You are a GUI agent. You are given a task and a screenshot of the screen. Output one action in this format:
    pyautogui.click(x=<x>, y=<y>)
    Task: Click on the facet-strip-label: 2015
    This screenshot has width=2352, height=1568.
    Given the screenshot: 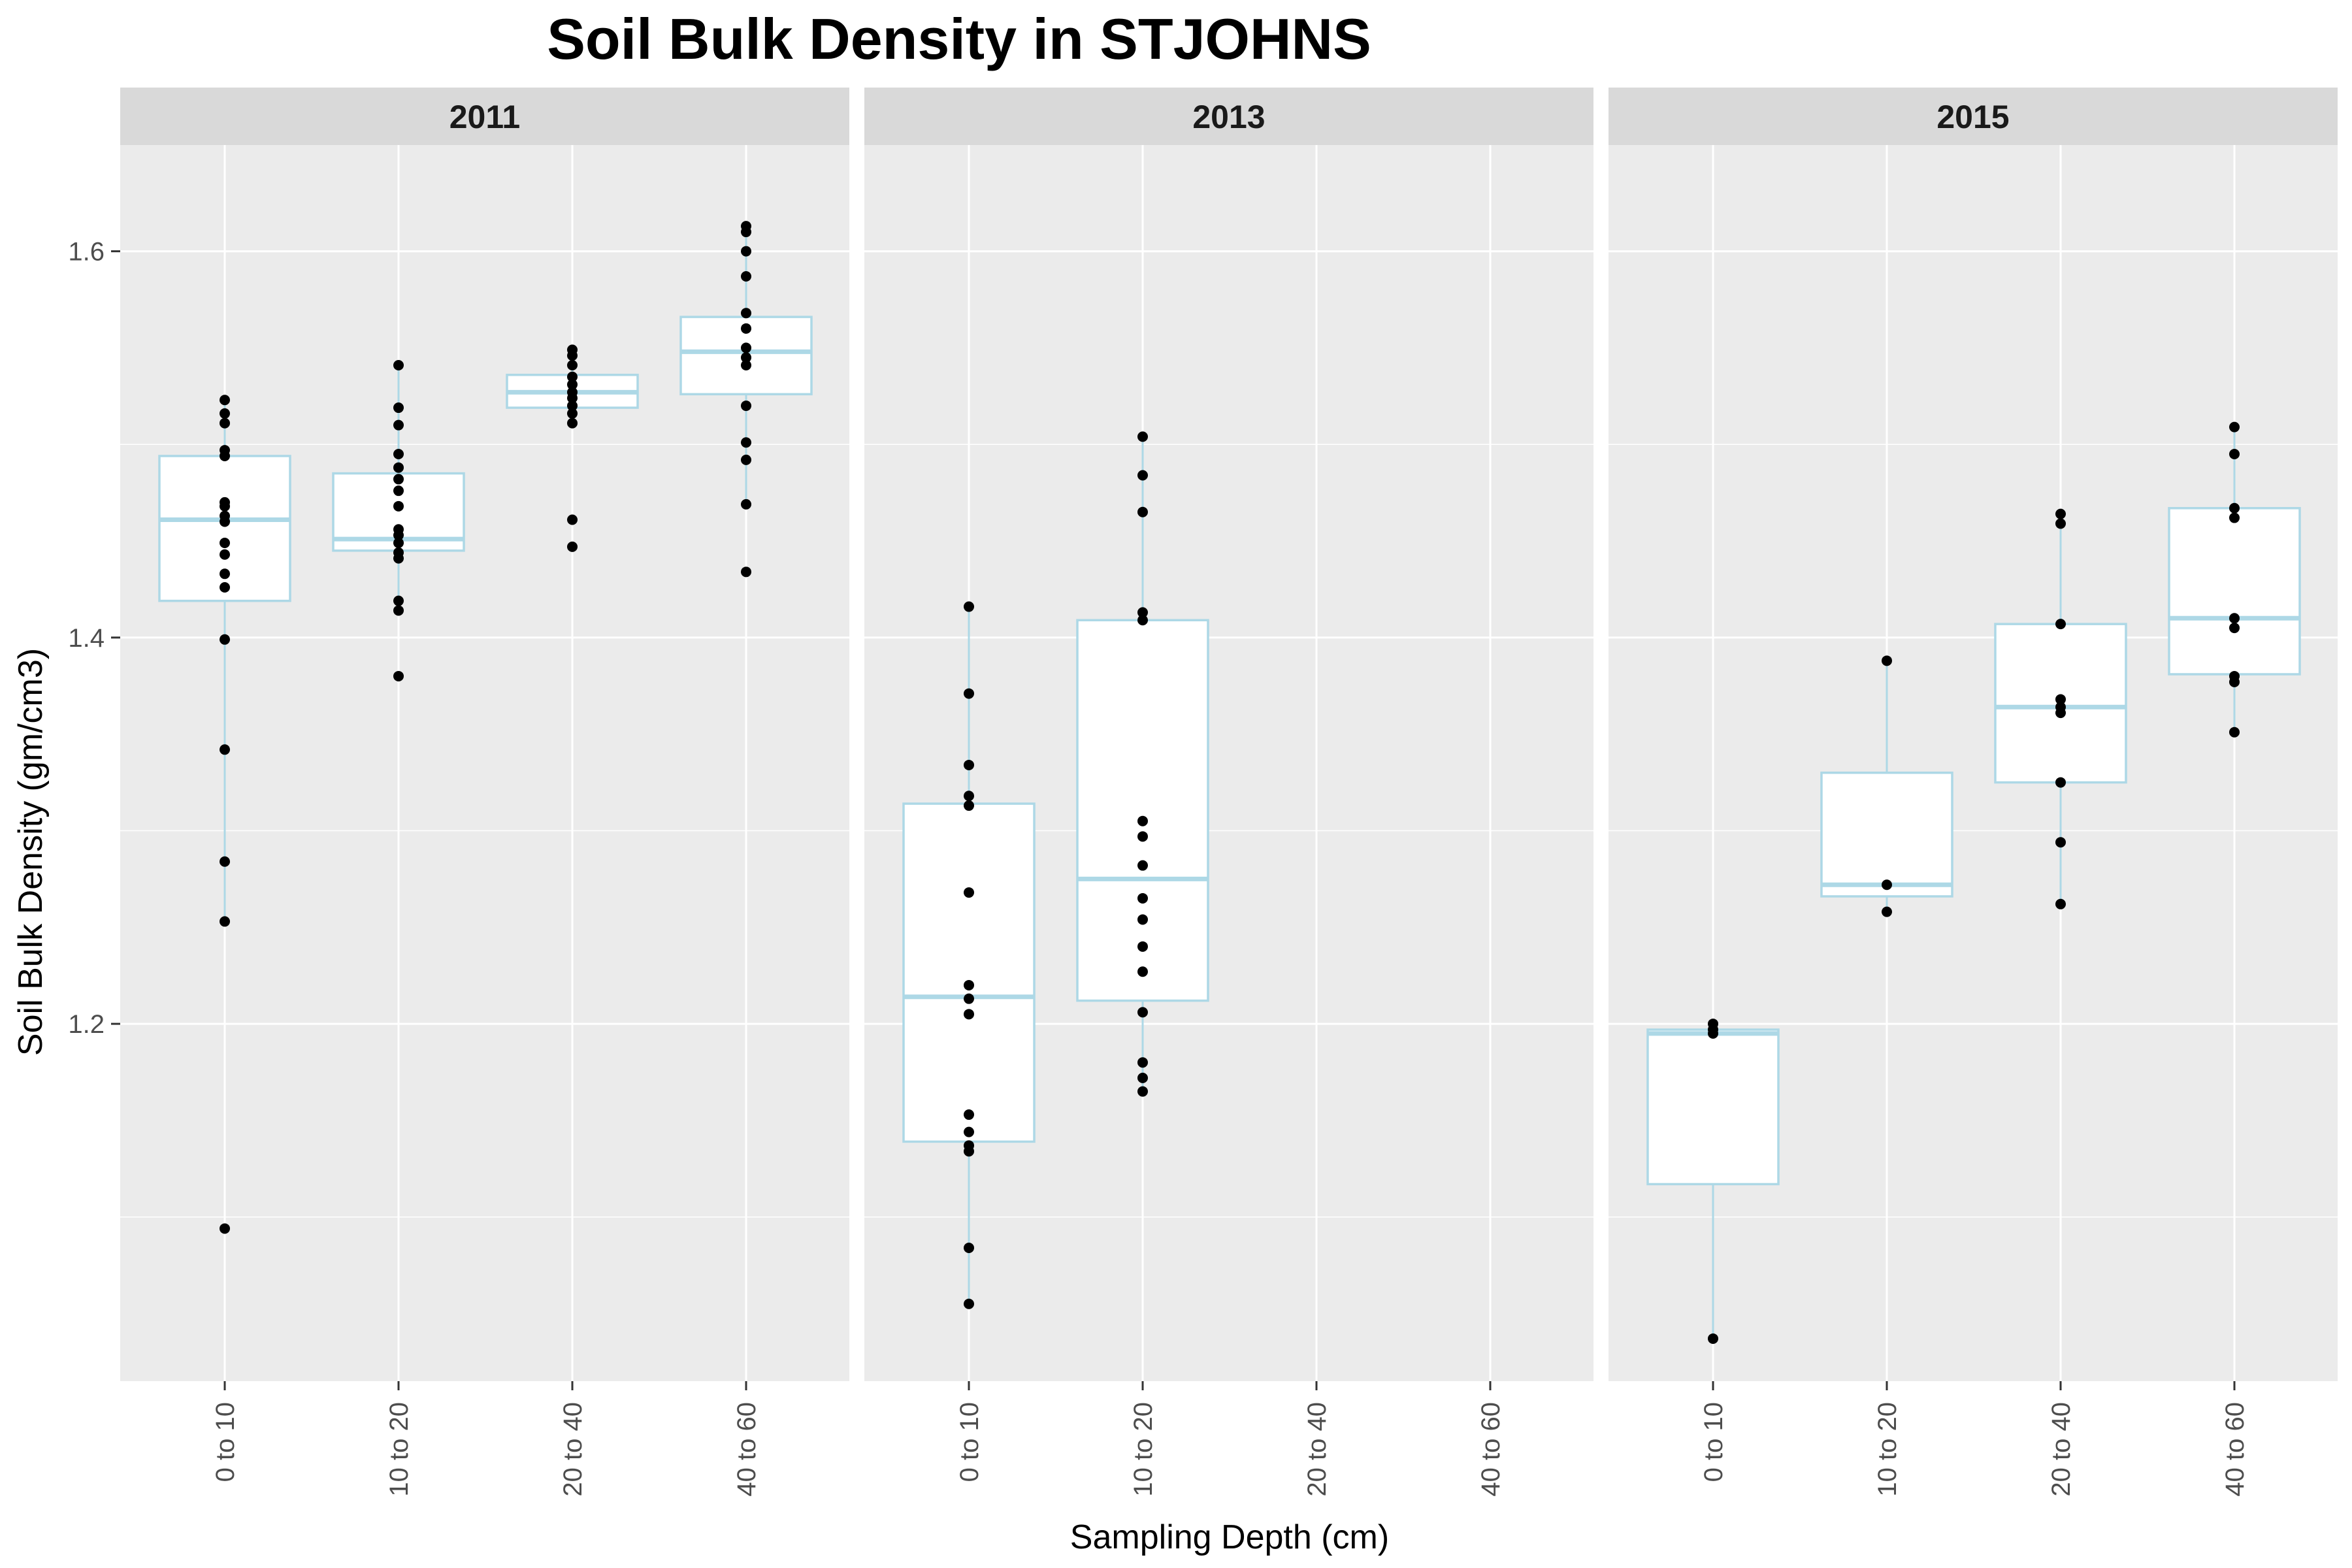 What is the action you would take?
    pyautogui.click(x=1972, y=117)
    